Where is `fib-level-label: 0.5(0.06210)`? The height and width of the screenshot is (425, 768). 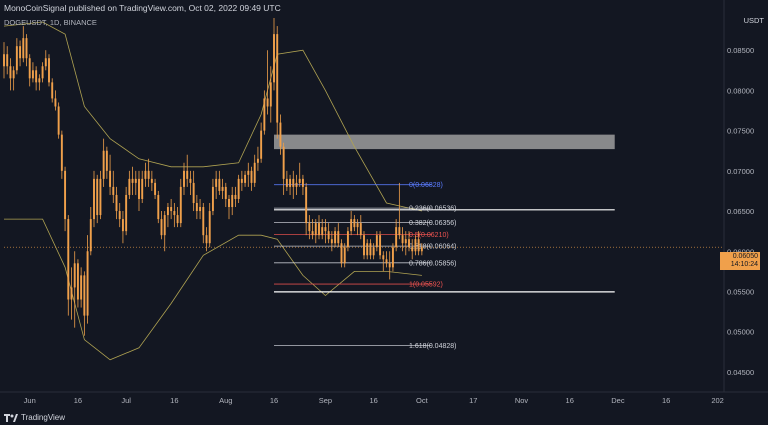 fib-level-label: 0.5(0.06210) is located at coordinates (429, 235).